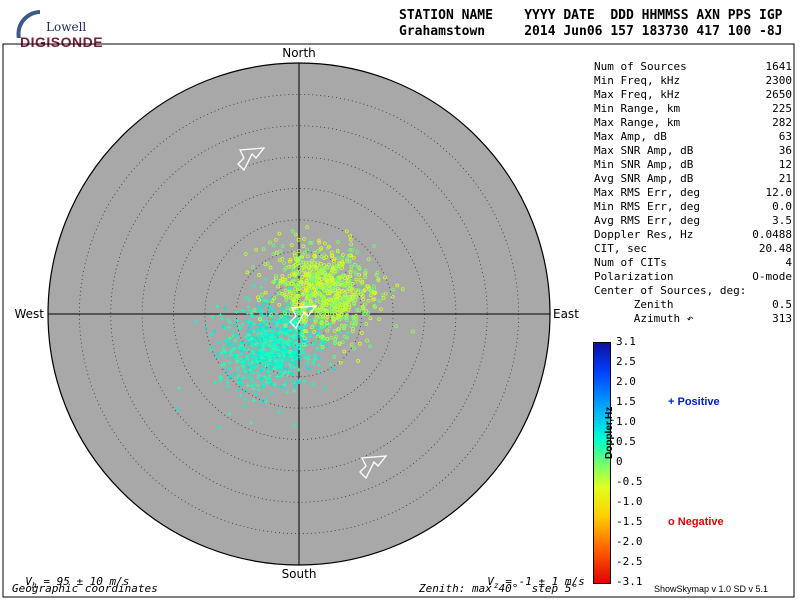  Describe the element at coordinates (644, 164) in the screenshot. I see `stat-label: Min SNR Amp, dB` at that location.